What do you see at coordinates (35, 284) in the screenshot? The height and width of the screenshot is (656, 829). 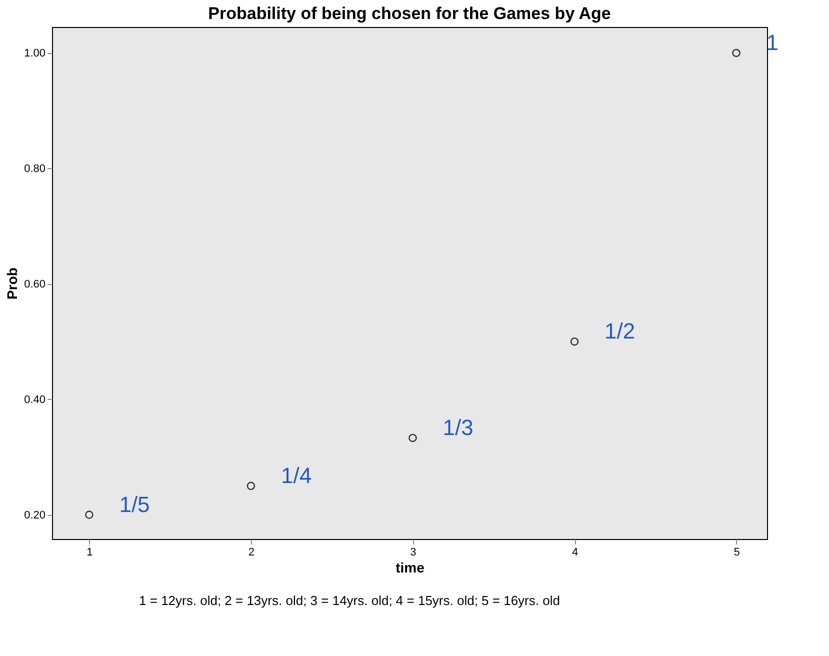 I see `y-tick-label: 0.60` at bounding box center [35, 284].